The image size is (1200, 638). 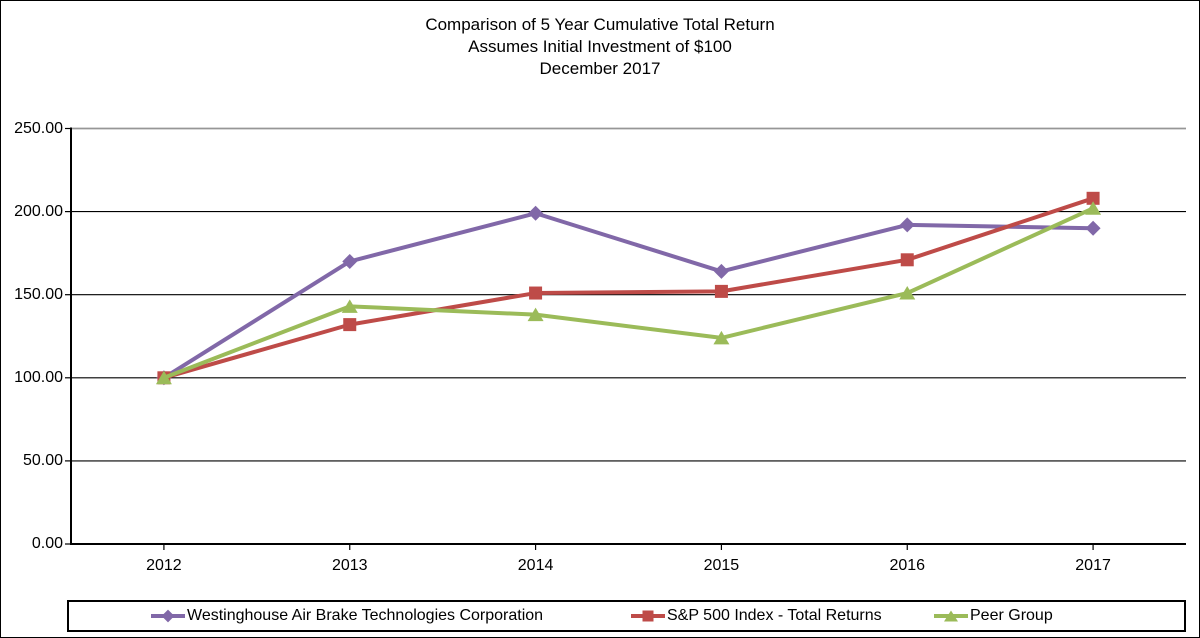 What do you see at coordinates (774, 615) in the screenshot?
I see `legend-label: S&P 500 Index - Total Returns` at bounding box center [774, 615].